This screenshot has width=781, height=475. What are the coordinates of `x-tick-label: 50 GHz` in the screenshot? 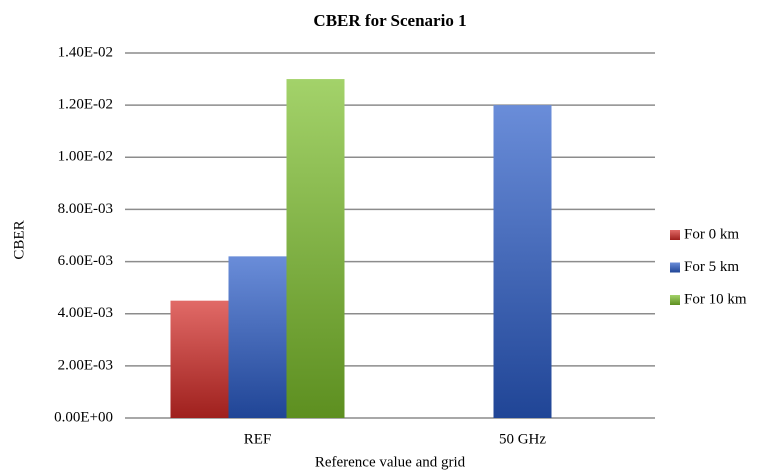 It's located at (522, 439).